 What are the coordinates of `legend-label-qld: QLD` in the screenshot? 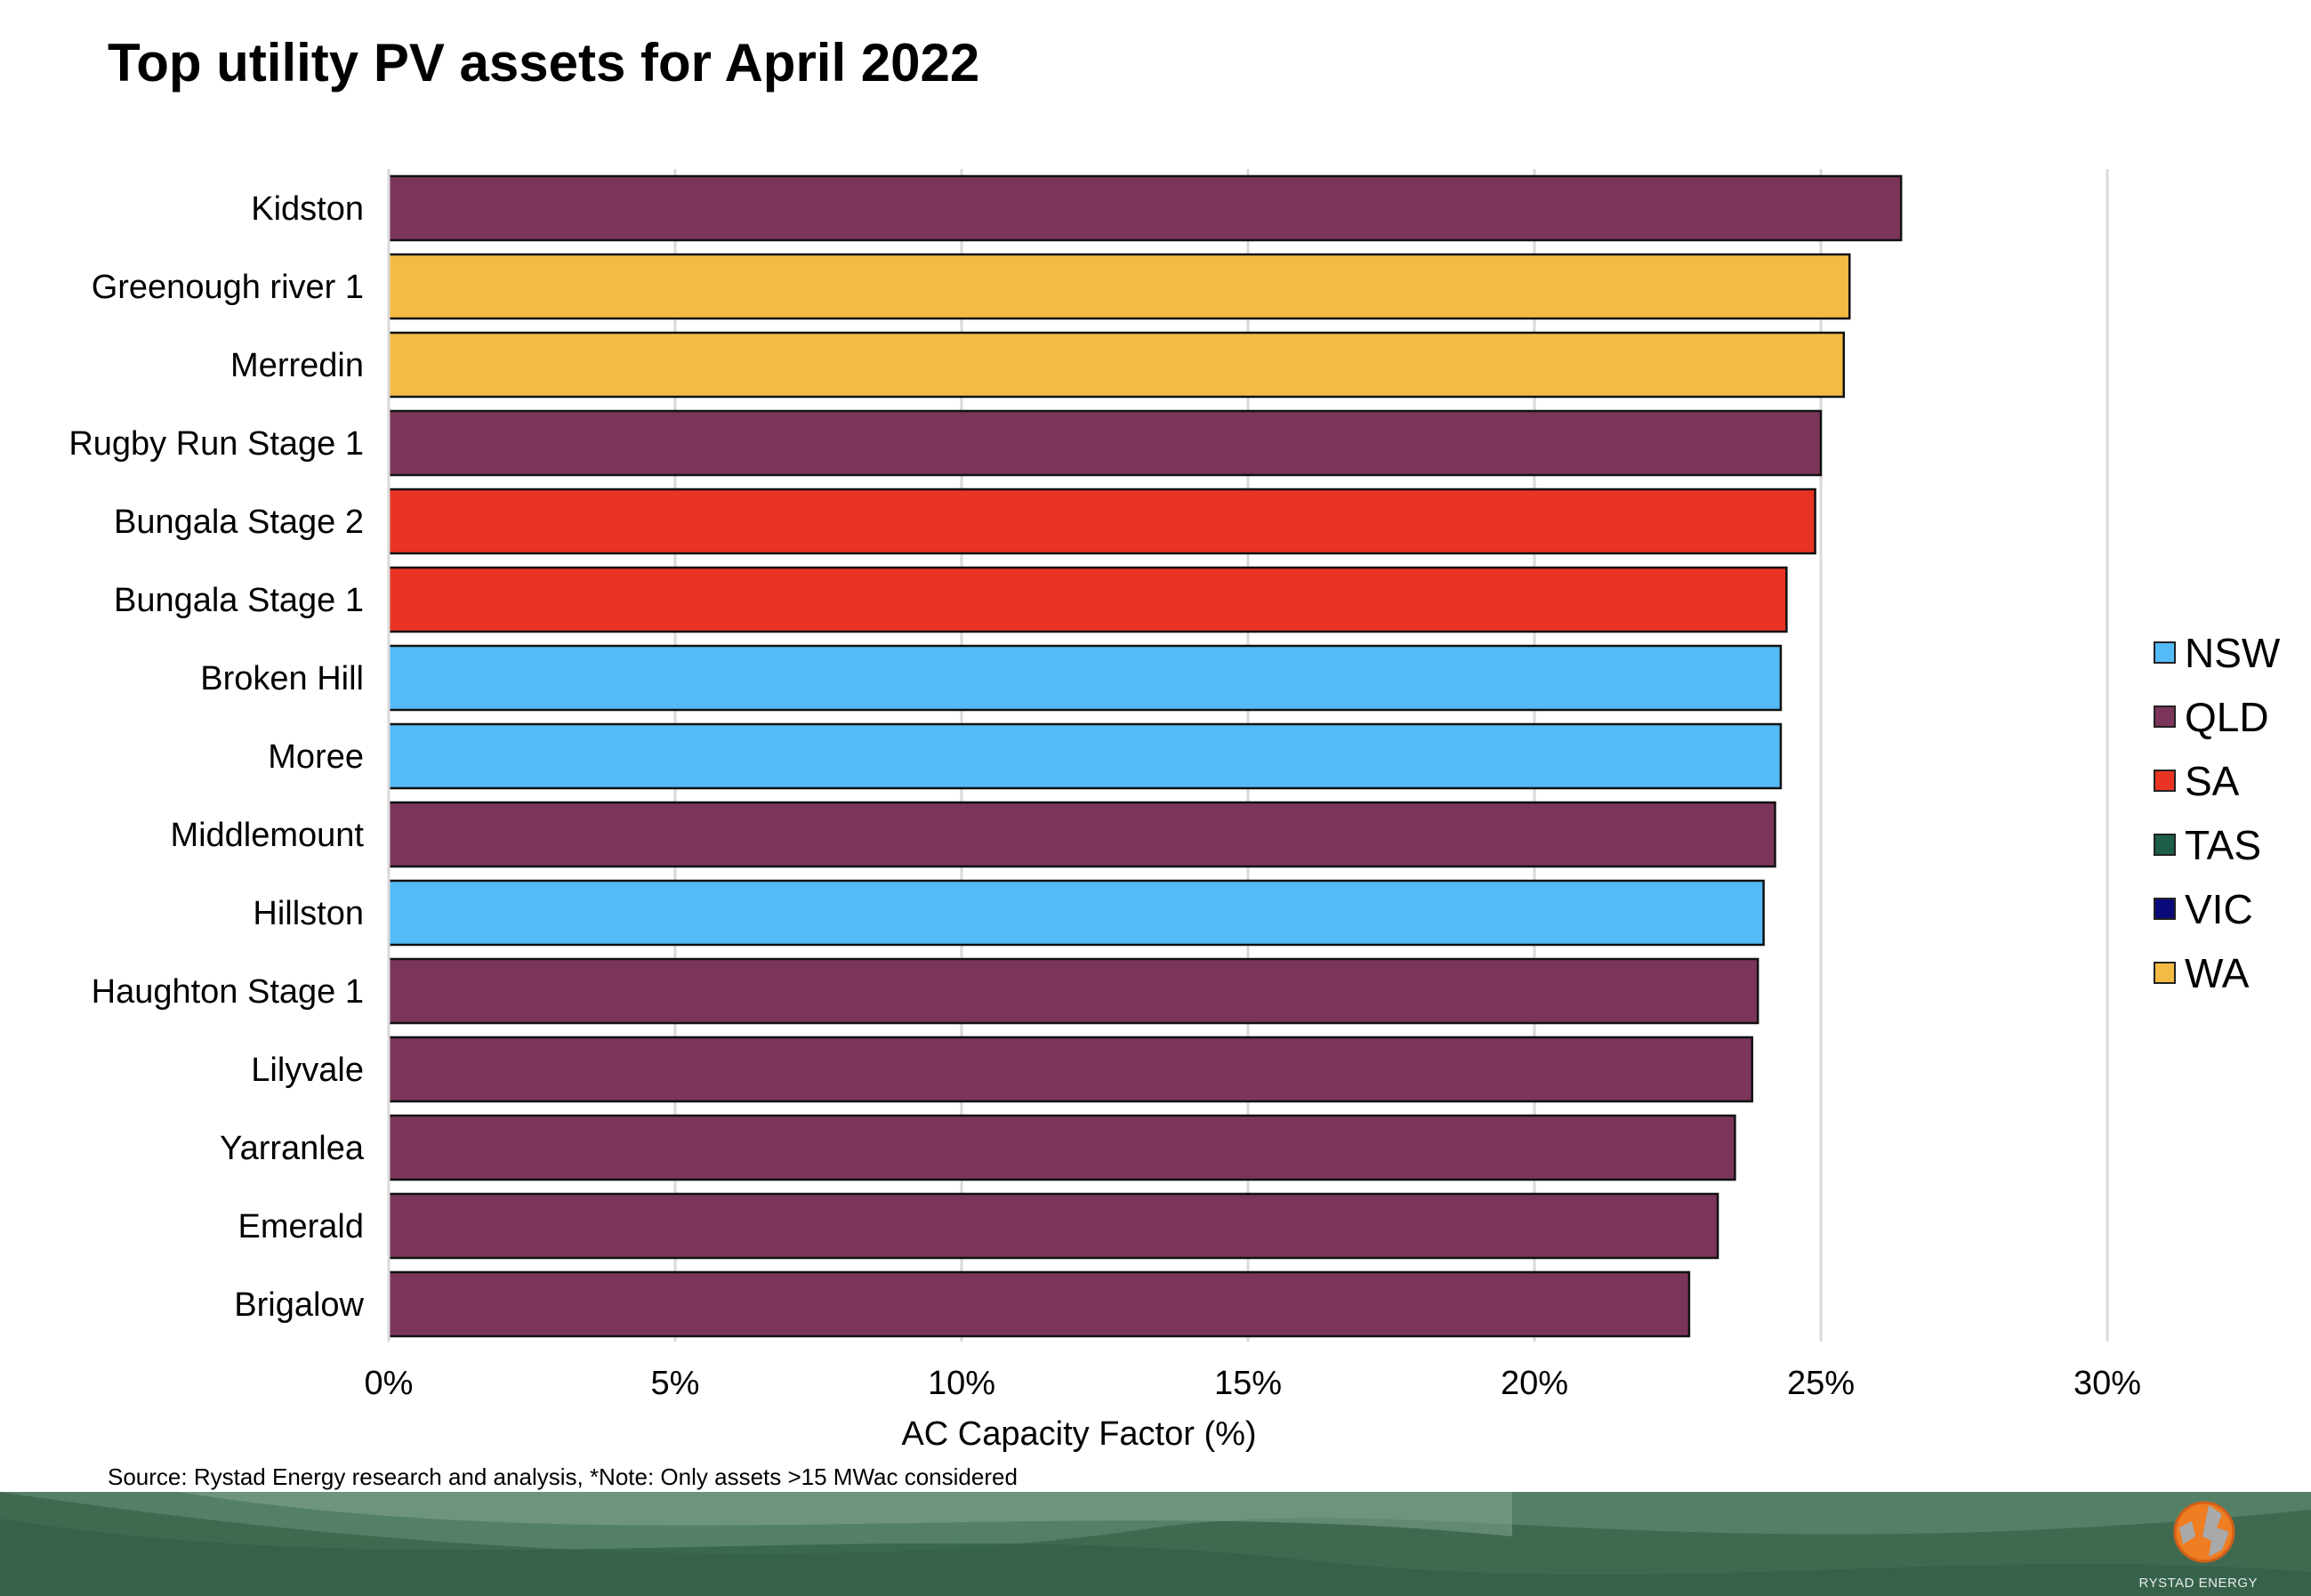 It's located at (2227, 717).